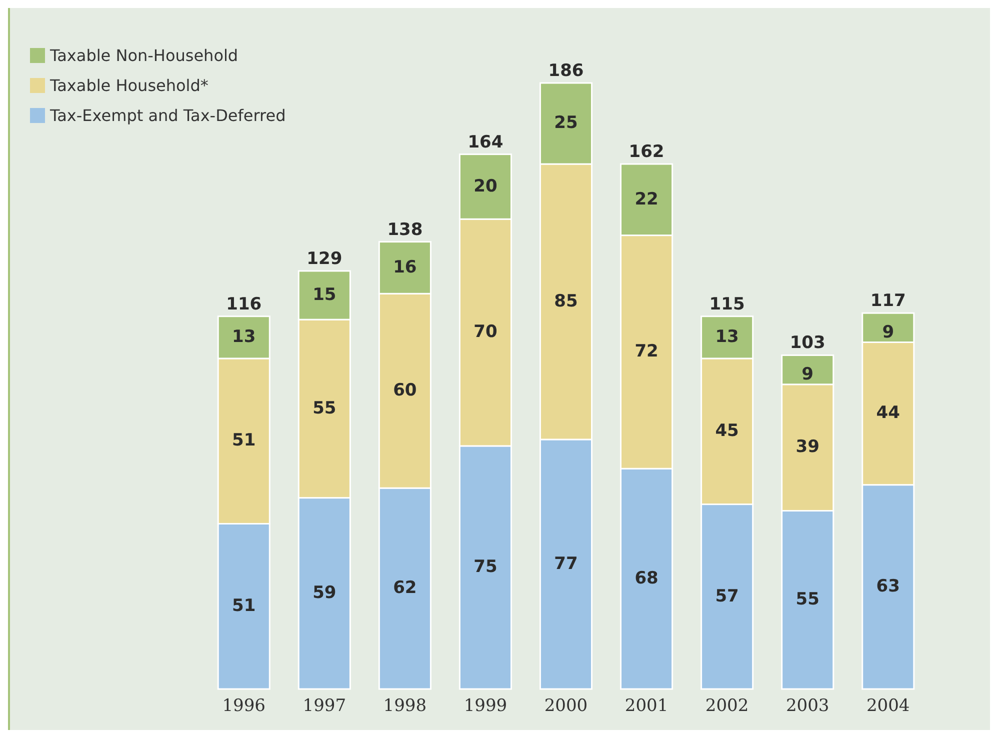 The width and height of the screenshot is (998, 738). What do you see at coordinates (888, 301) in the screenshot?
I see `total-label: 117` at bounding box center [888, 301].